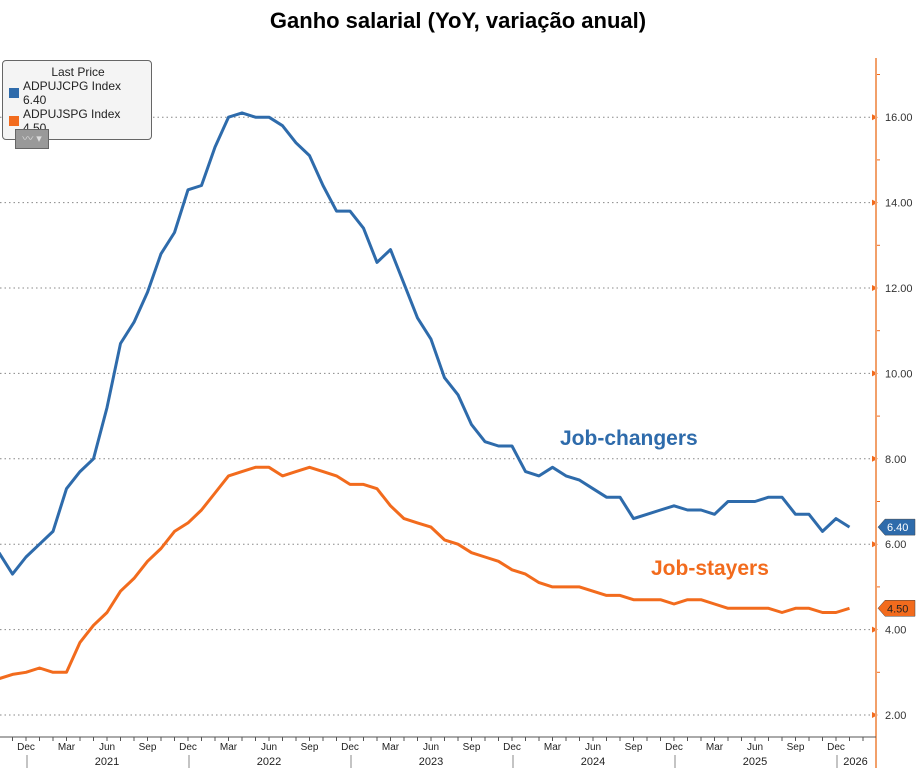 The height and width of the screenshot is (768, 916). I want to click on y-tick-label: 16.00, so click(899, 118).